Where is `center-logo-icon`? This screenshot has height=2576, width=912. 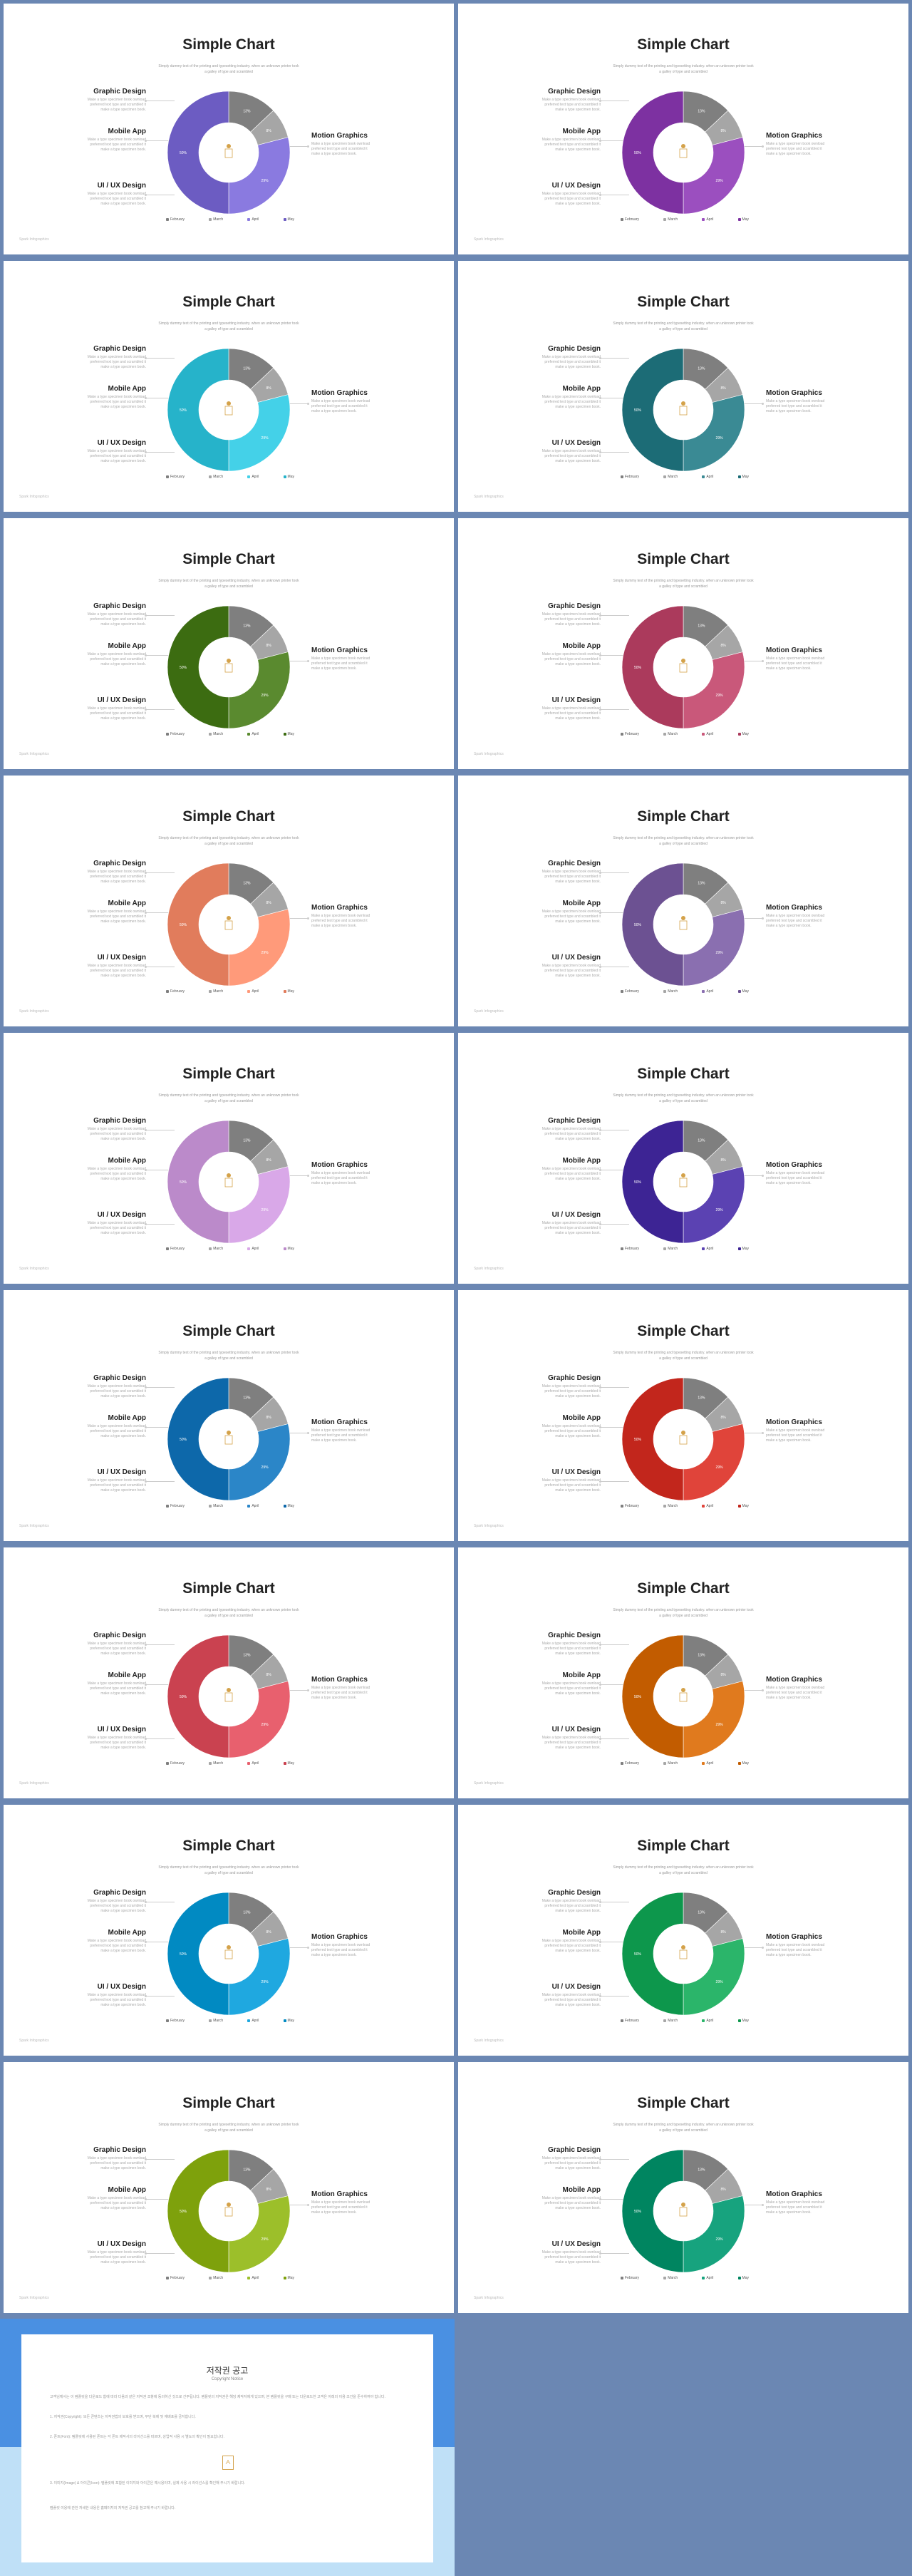
center-logo-icon is located at coordinates (683, 923).